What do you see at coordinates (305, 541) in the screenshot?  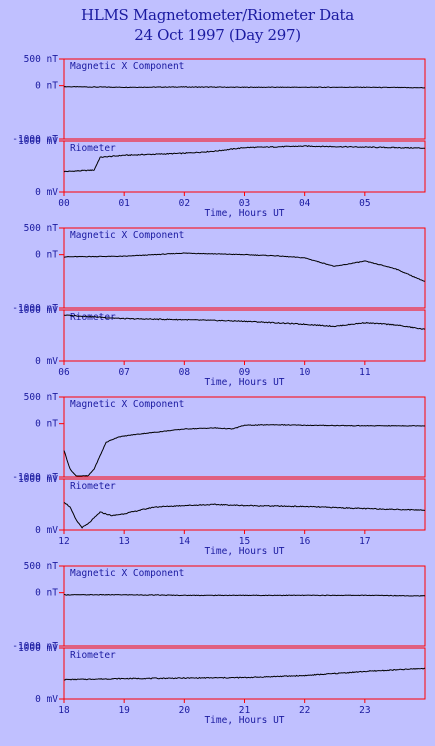 I see `x-tick-label: 16` at bounding box center [305, 541].